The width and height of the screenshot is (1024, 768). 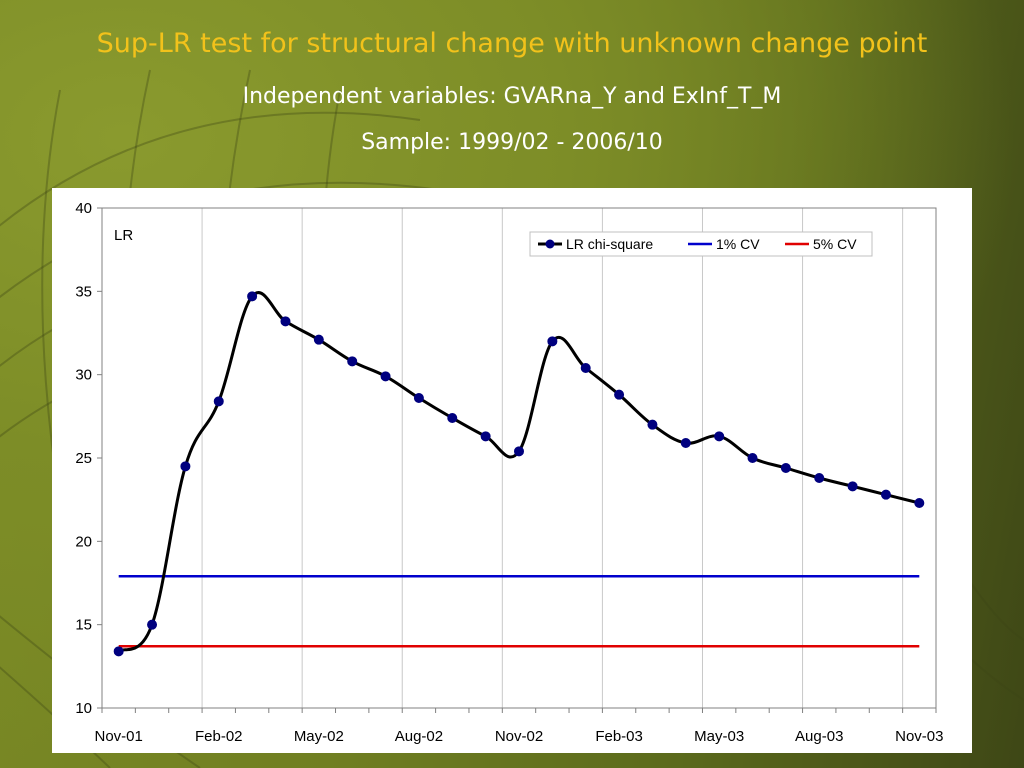 I want to click on x-tick-label: Feb-03, so click(x=619, y=736).